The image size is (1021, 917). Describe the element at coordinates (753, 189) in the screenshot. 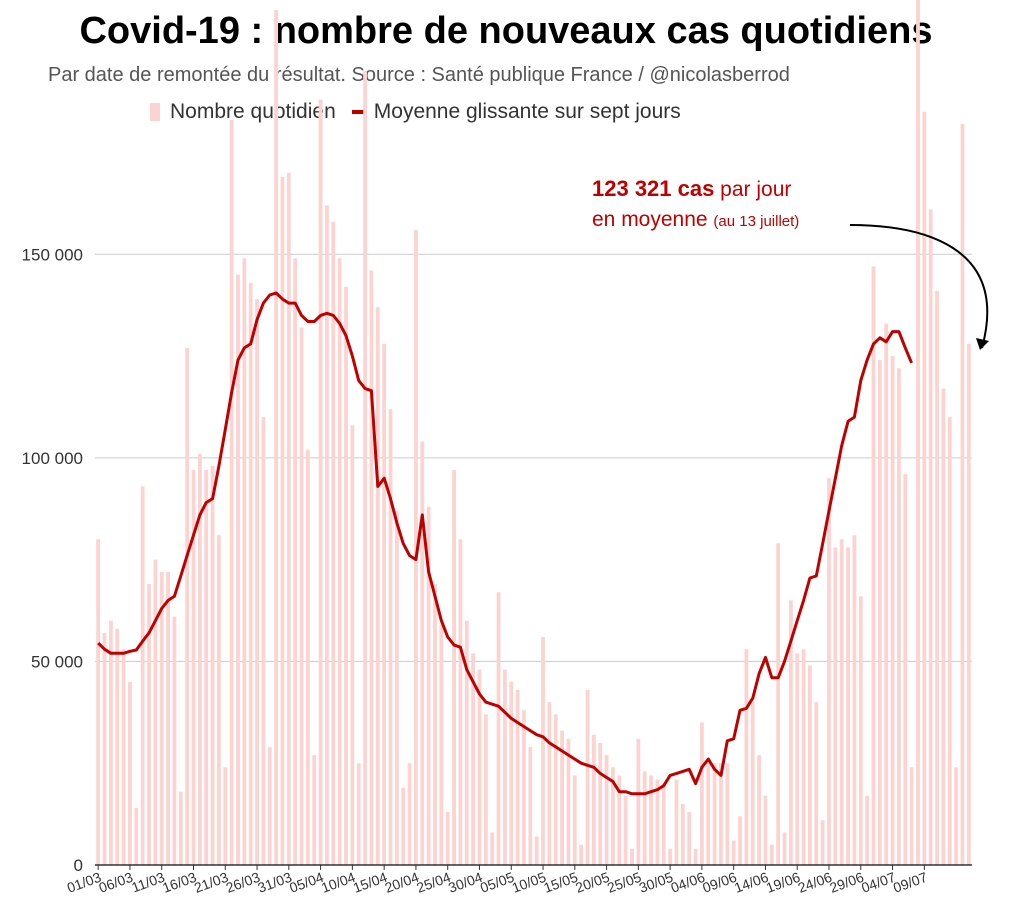

I see `annotation-text1: par jour` at that location.